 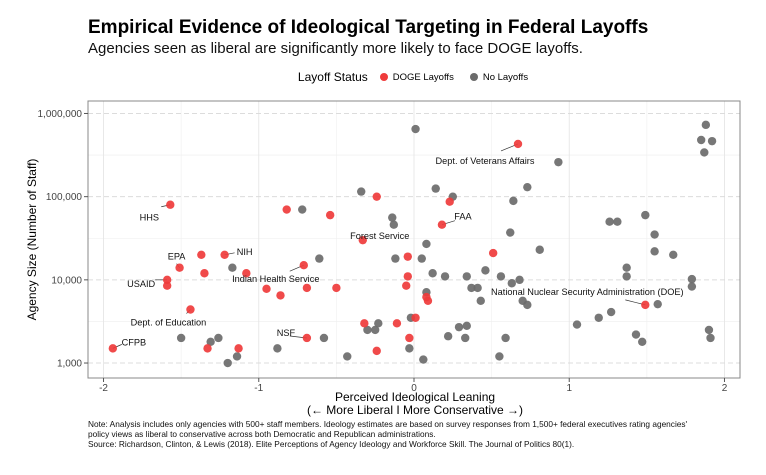 I want to click on legend-red-dot-icon, so click(x=383, y=77).